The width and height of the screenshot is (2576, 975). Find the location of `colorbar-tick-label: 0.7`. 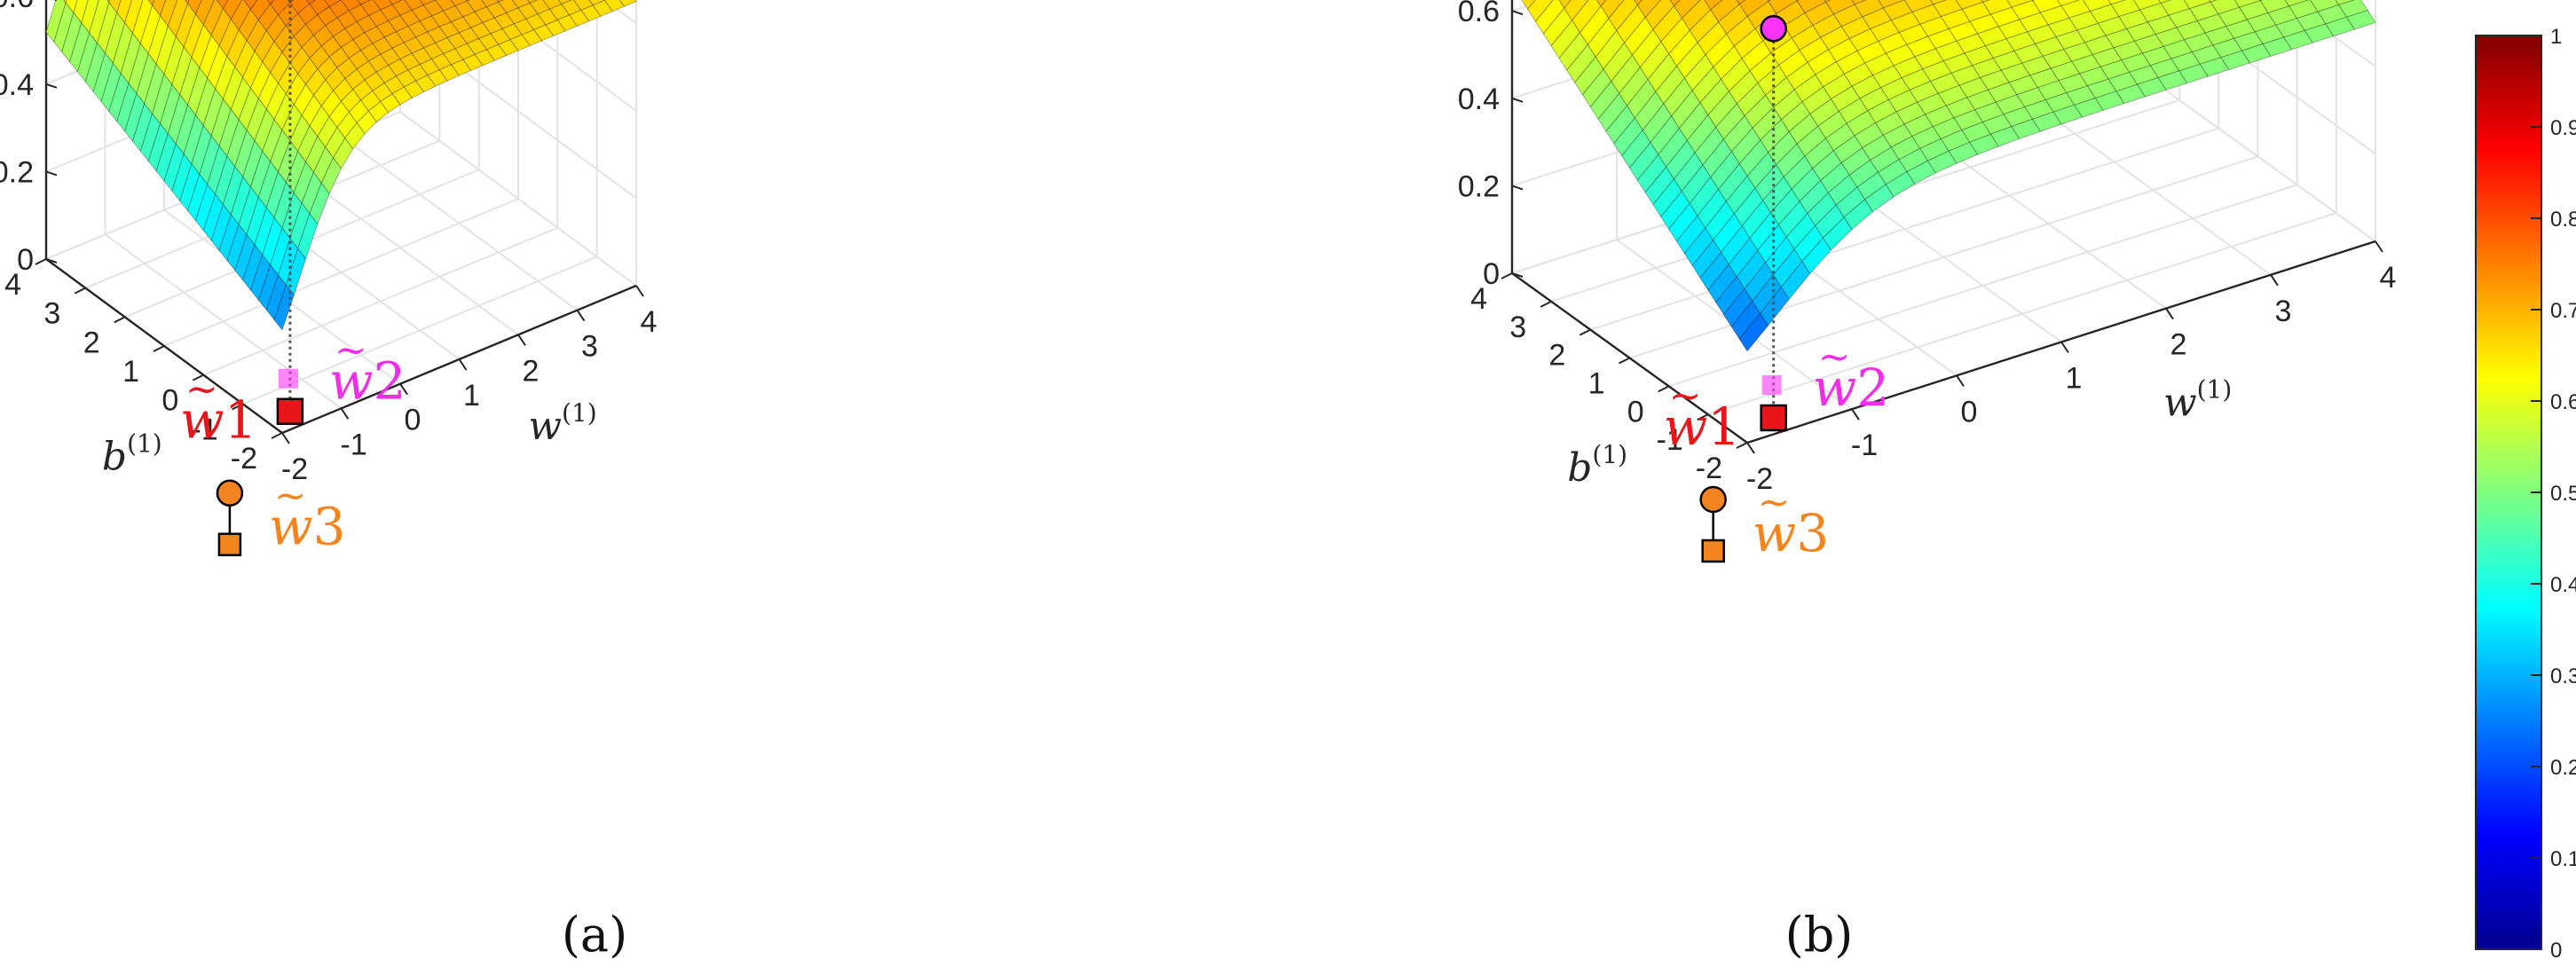

colorbar-tick-label: 0.7 is located at coordinates (2563, 311).